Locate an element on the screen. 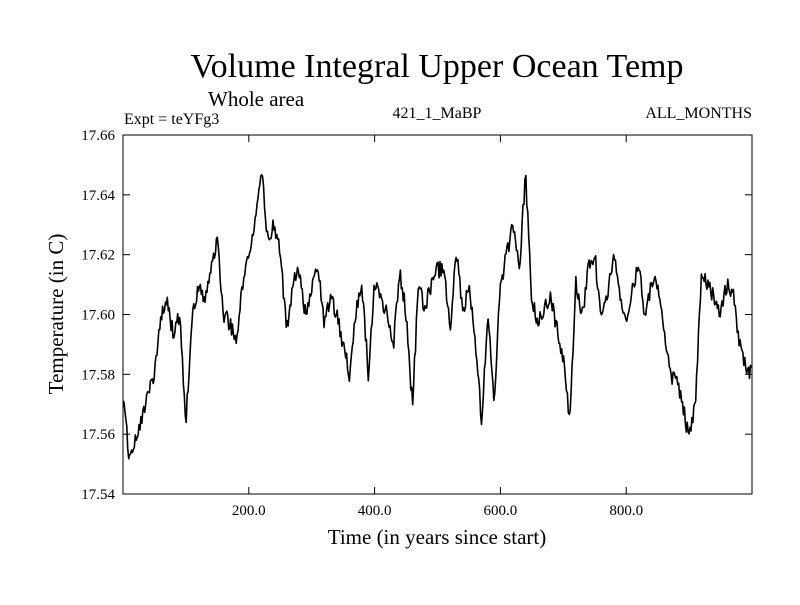  x-tick-label: 200.0 is located at coordinates (249, 511).